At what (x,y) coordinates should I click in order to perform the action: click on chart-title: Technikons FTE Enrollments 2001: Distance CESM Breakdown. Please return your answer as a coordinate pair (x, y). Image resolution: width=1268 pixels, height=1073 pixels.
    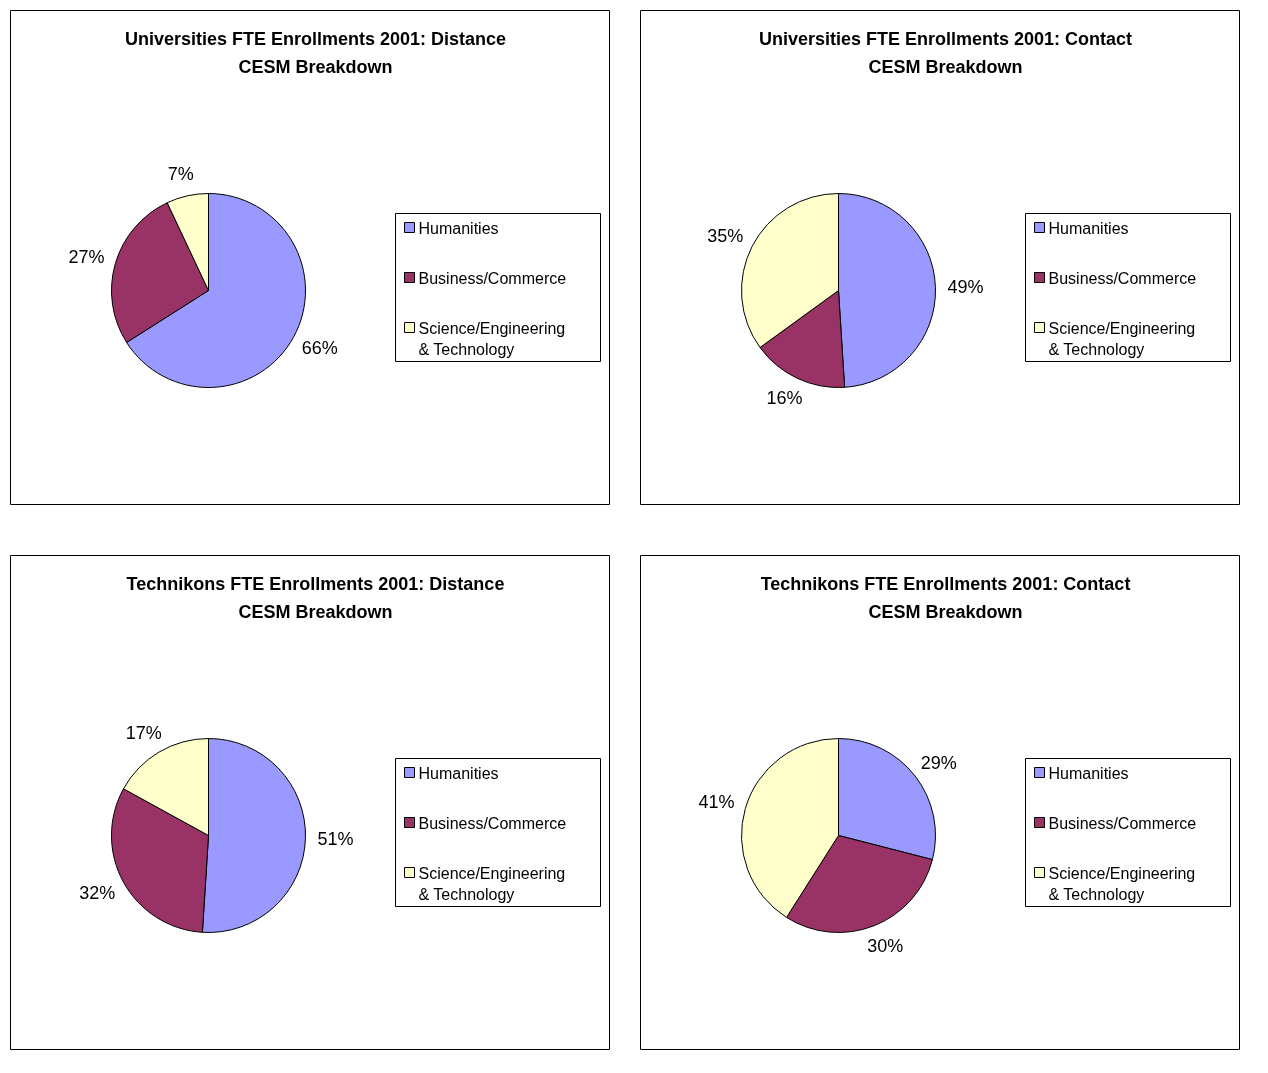
    Looking at the image, I should click on (315, 597).